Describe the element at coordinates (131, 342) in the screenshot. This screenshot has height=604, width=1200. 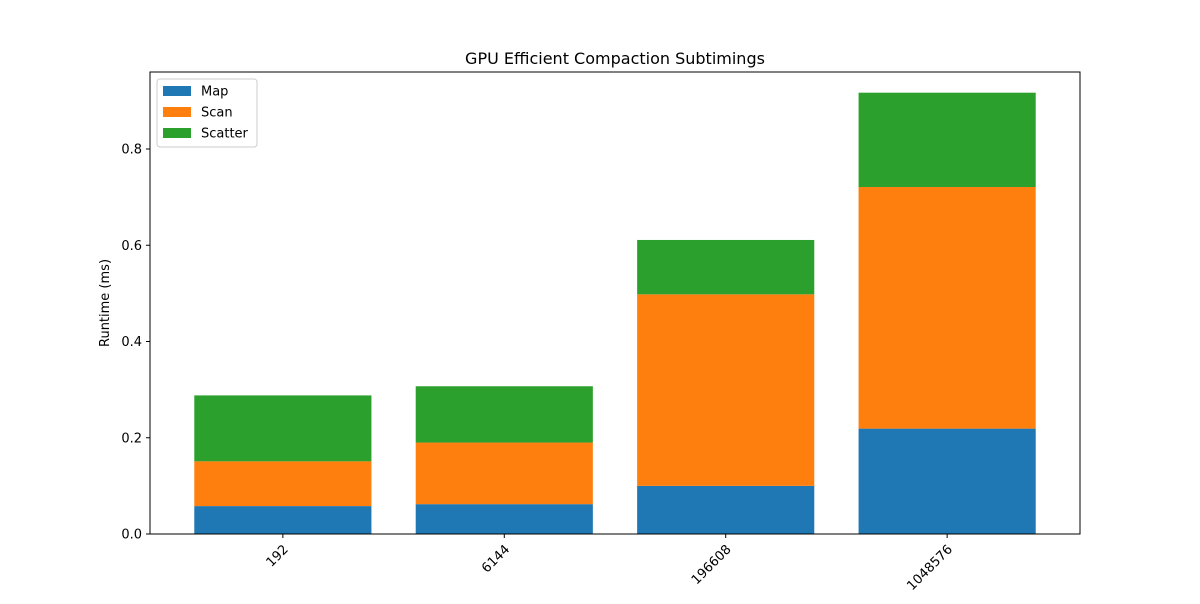
I see `y-tick-label: 0.4` at that location.